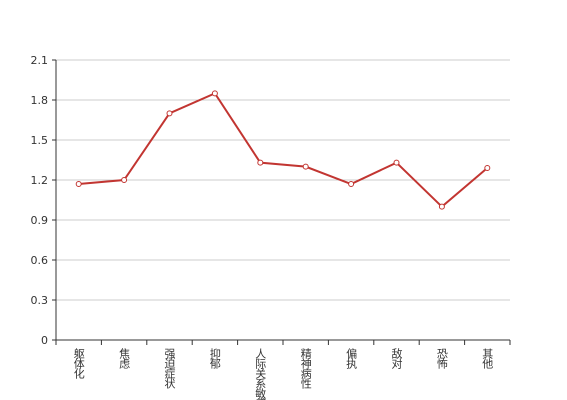 The height and width of the screenshot is (400, 567). Describe the element at coordinates (260, 374) in the screenshot. I see `x-tick-label: 人际关系敏感` at that location.